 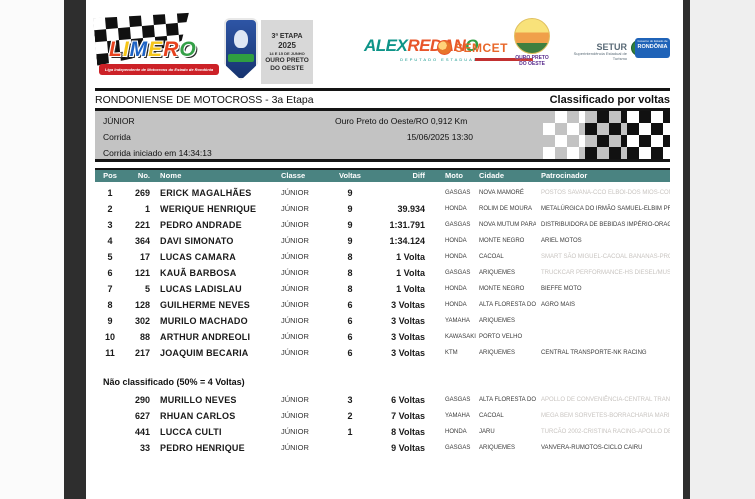 I want to click on rider-name-cell: LUCAS CAMARA, so click(x=198, y=257).